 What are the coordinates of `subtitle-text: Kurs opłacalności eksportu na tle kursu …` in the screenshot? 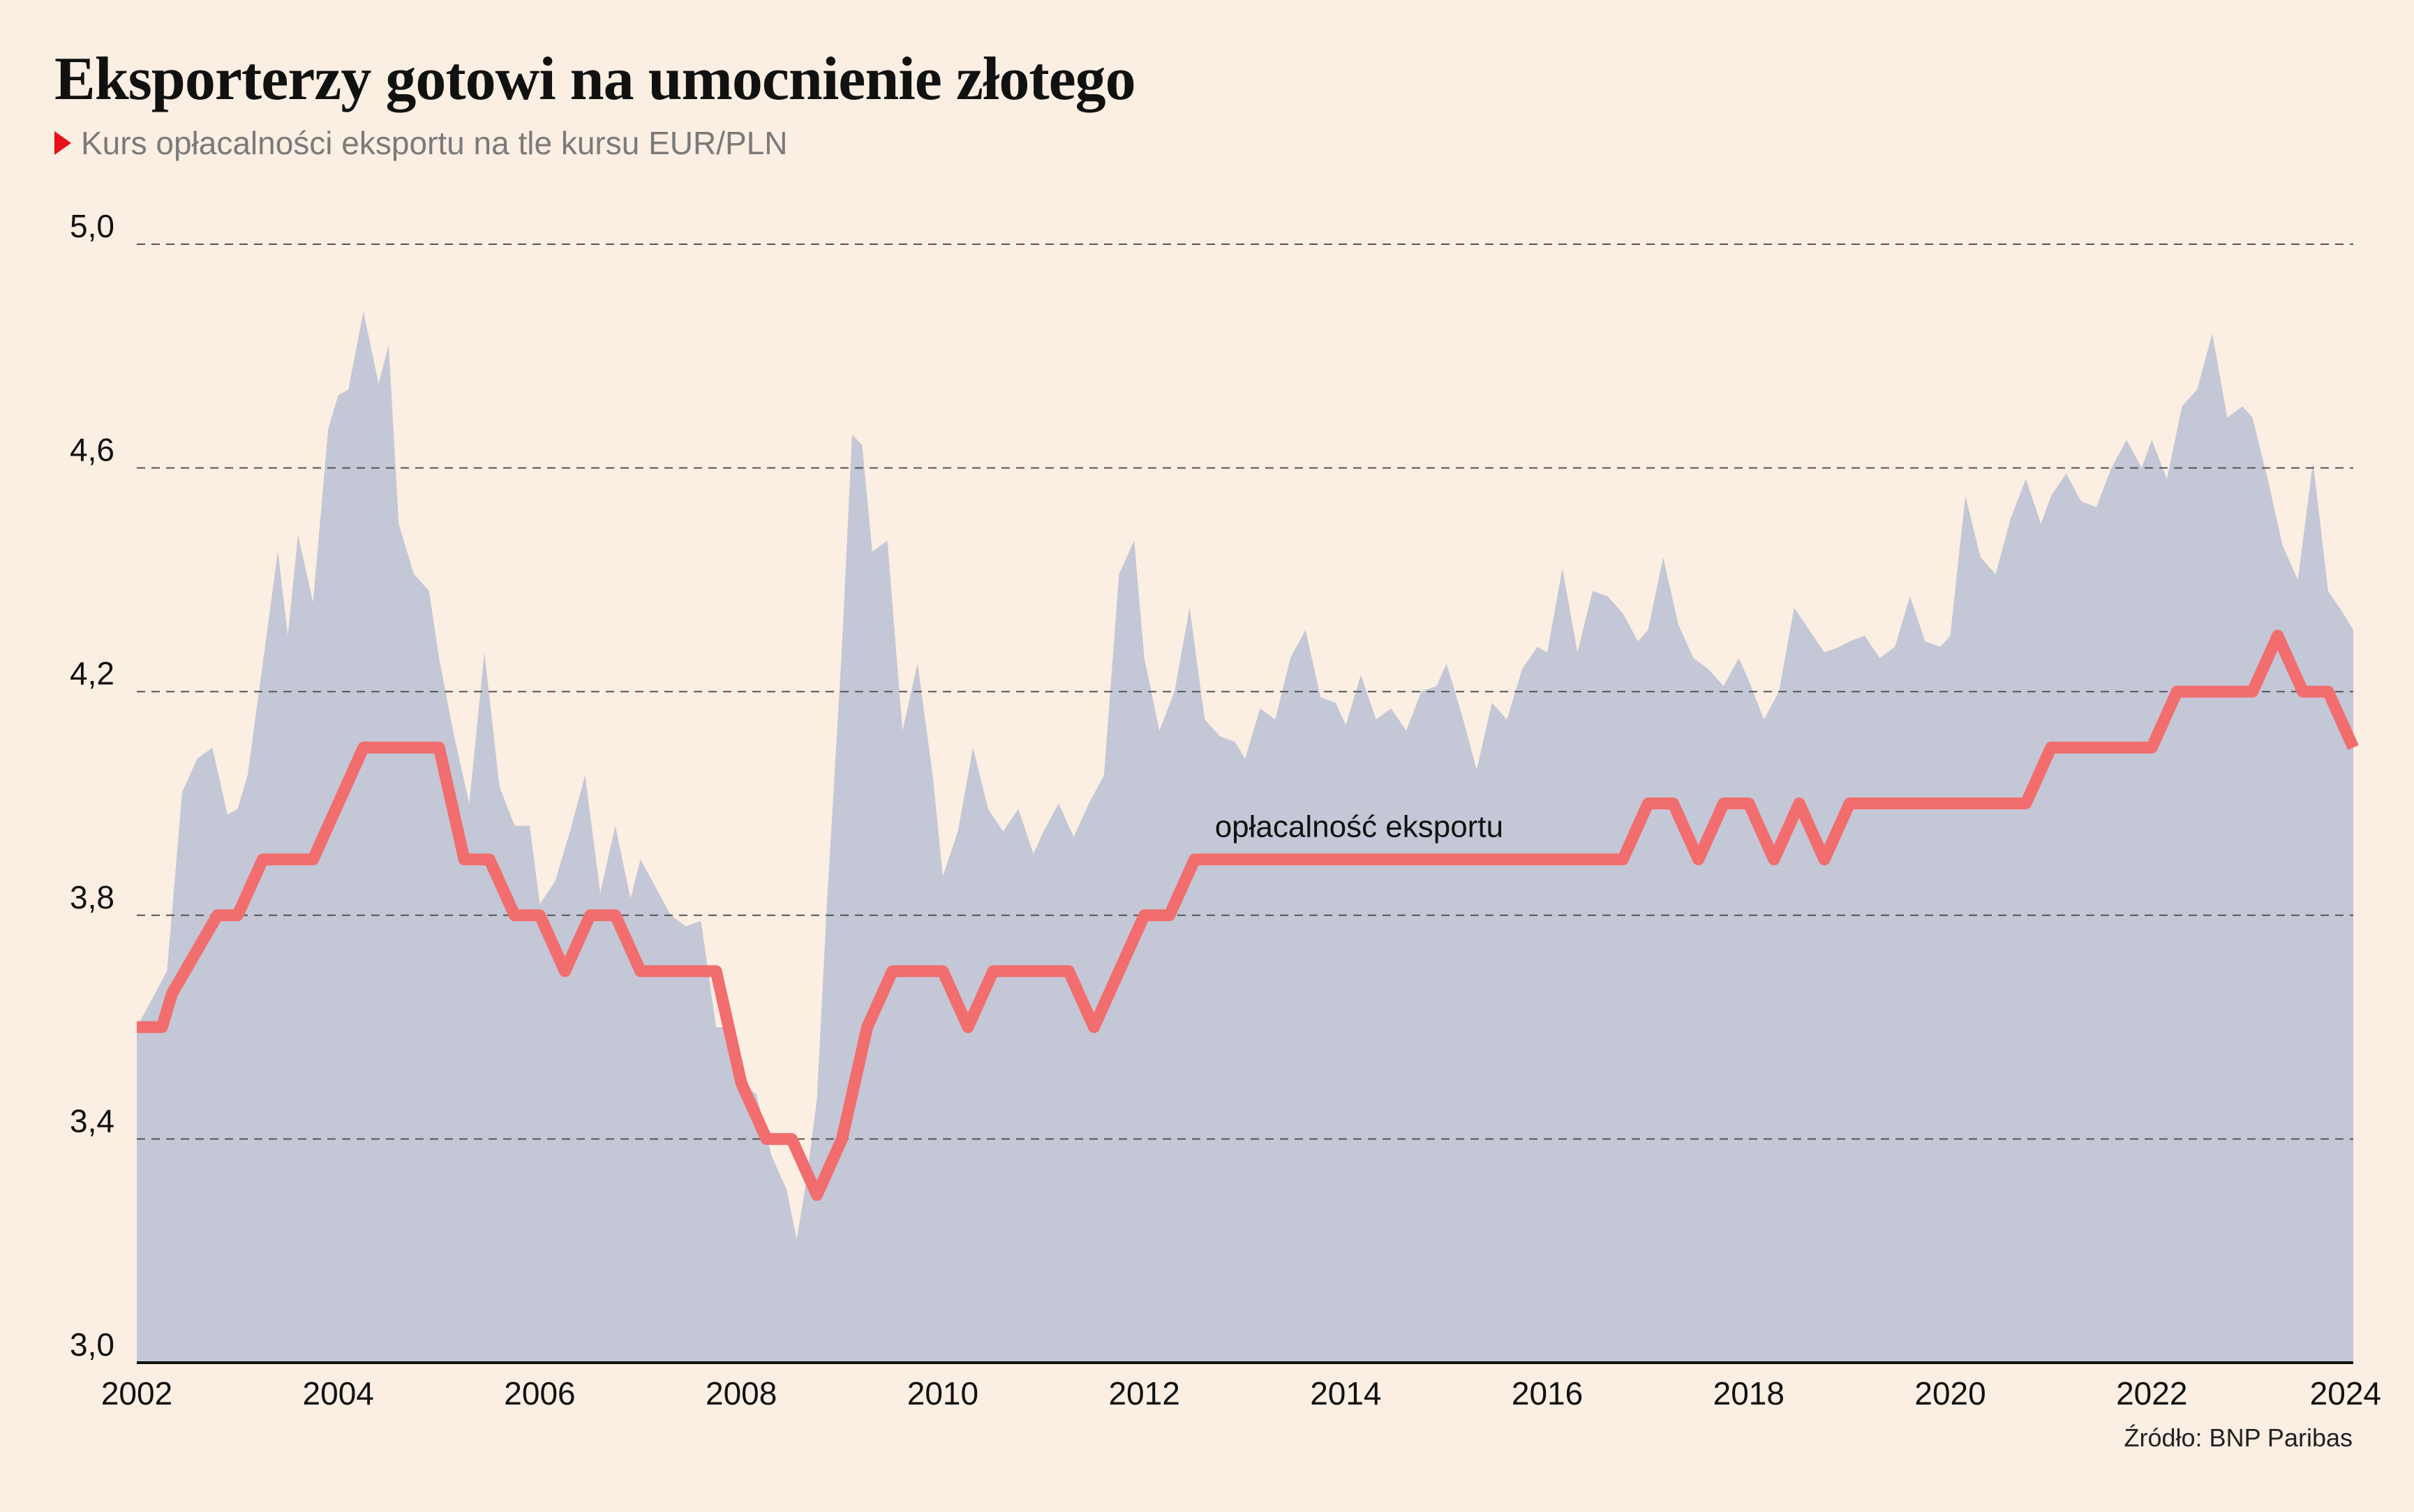 It's located at (435, 143).